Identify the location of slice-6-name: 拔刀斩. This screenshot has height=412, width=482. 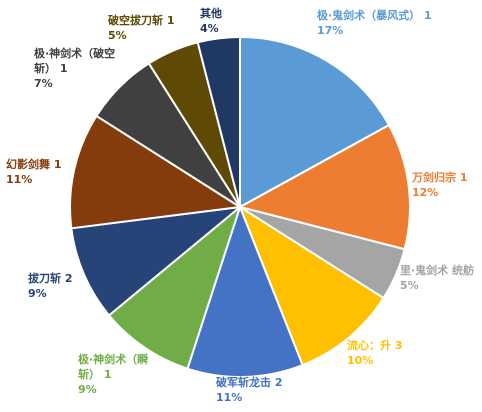
(44, 278).